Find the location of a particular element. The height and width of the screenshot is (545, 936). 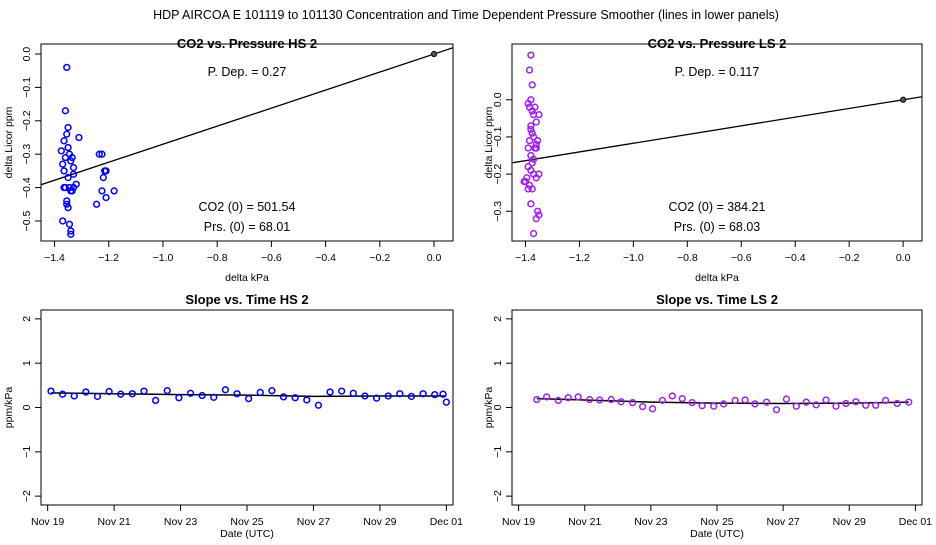

data-layer is located at coordinates (249, 397).